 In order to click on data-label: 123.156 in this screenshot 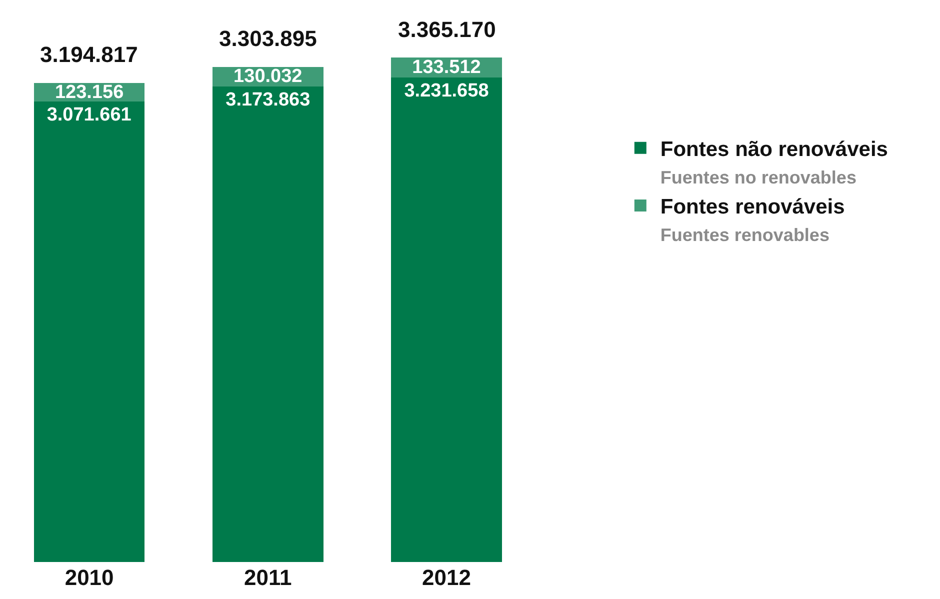, I will do `click(89, 92)`.